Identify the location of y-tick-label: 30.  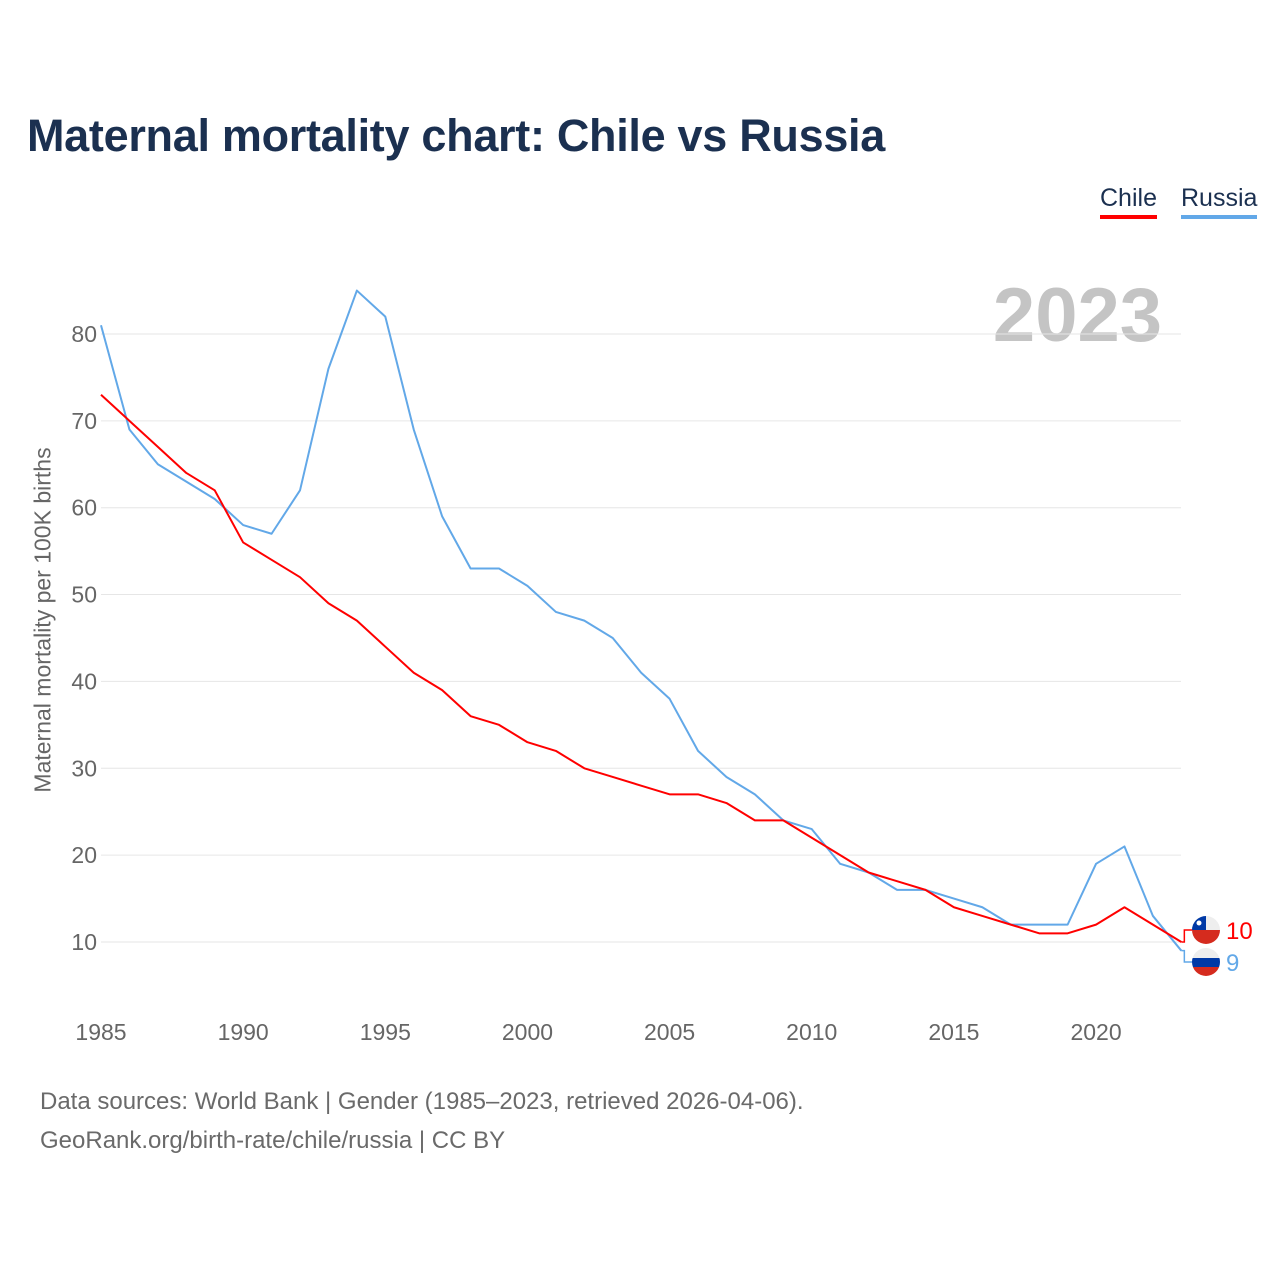
(84, 768).